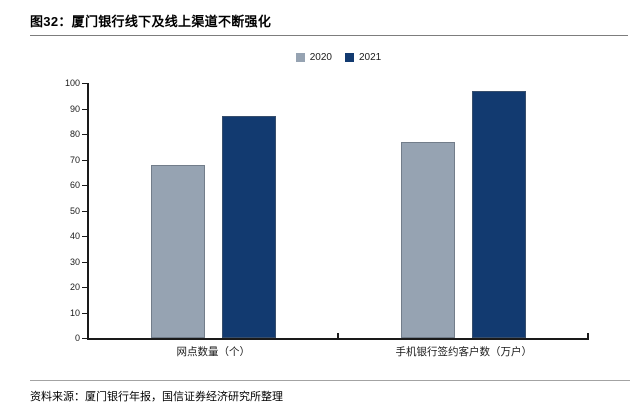 The width and height of the screenshot is (638, 417). Describe the element at coordinates (464, 352) in the screenshot. I see `x-category-label: 手机银行签约客户数（万户）` at that location.